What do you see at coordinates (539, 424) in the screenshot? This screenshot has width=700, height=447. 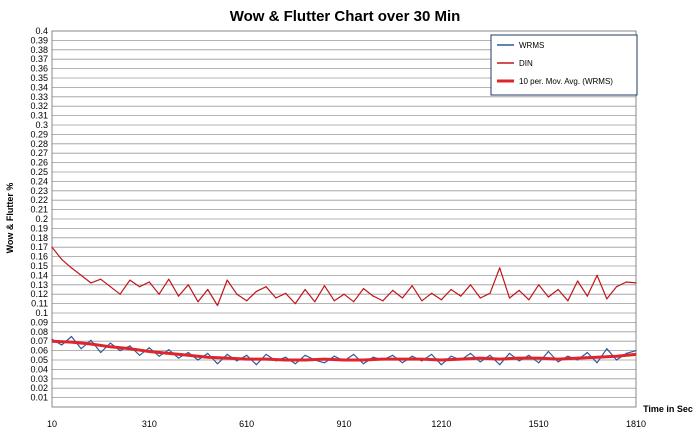 I see `x-tick-label: 1510` at bounding box center [539, 424].